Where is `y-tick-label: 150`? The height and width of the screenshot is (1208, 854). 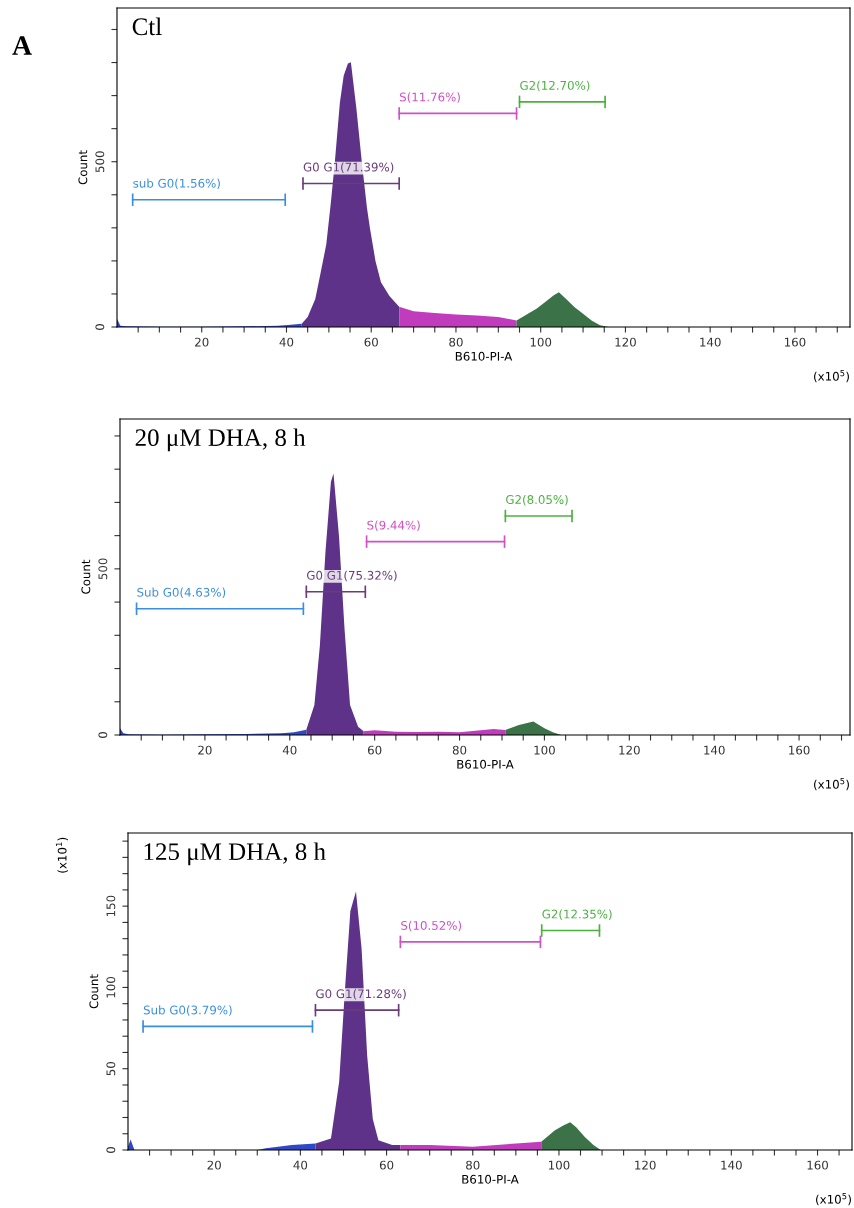 y-tick-label: 150 is located at coordinates (111, 906).